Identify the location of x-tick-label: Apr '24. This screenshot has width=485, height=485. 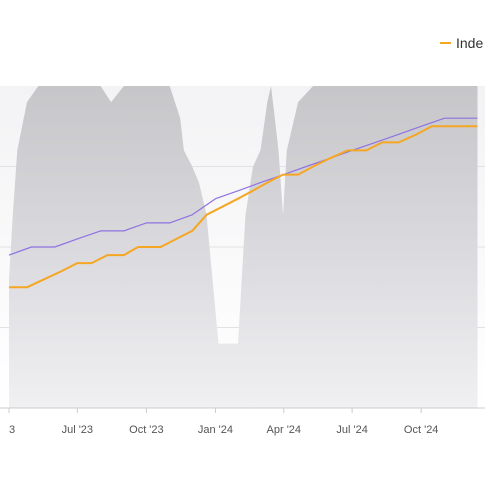
(284, 430).